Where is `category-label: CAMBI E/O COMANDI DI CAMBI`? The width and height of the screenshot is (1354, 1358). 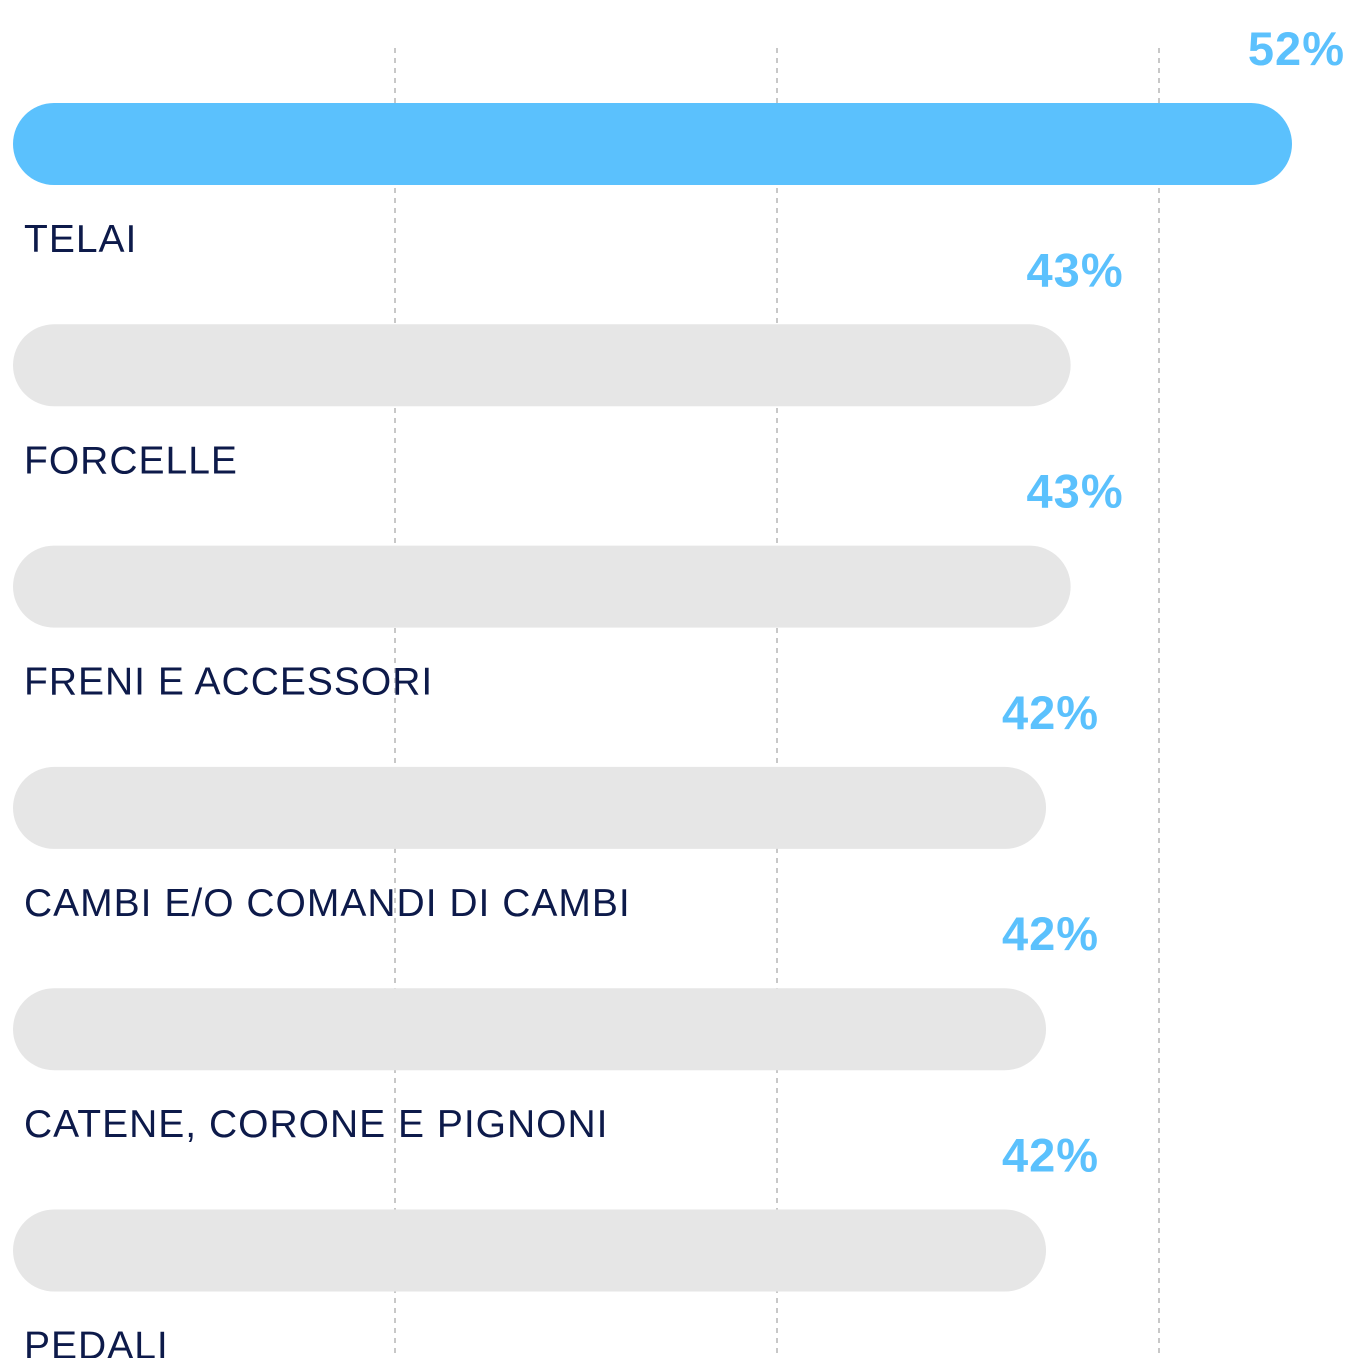
category-label: CAMBI E/O COMANDI DI CAMBI is located at coordinates (327, 903).